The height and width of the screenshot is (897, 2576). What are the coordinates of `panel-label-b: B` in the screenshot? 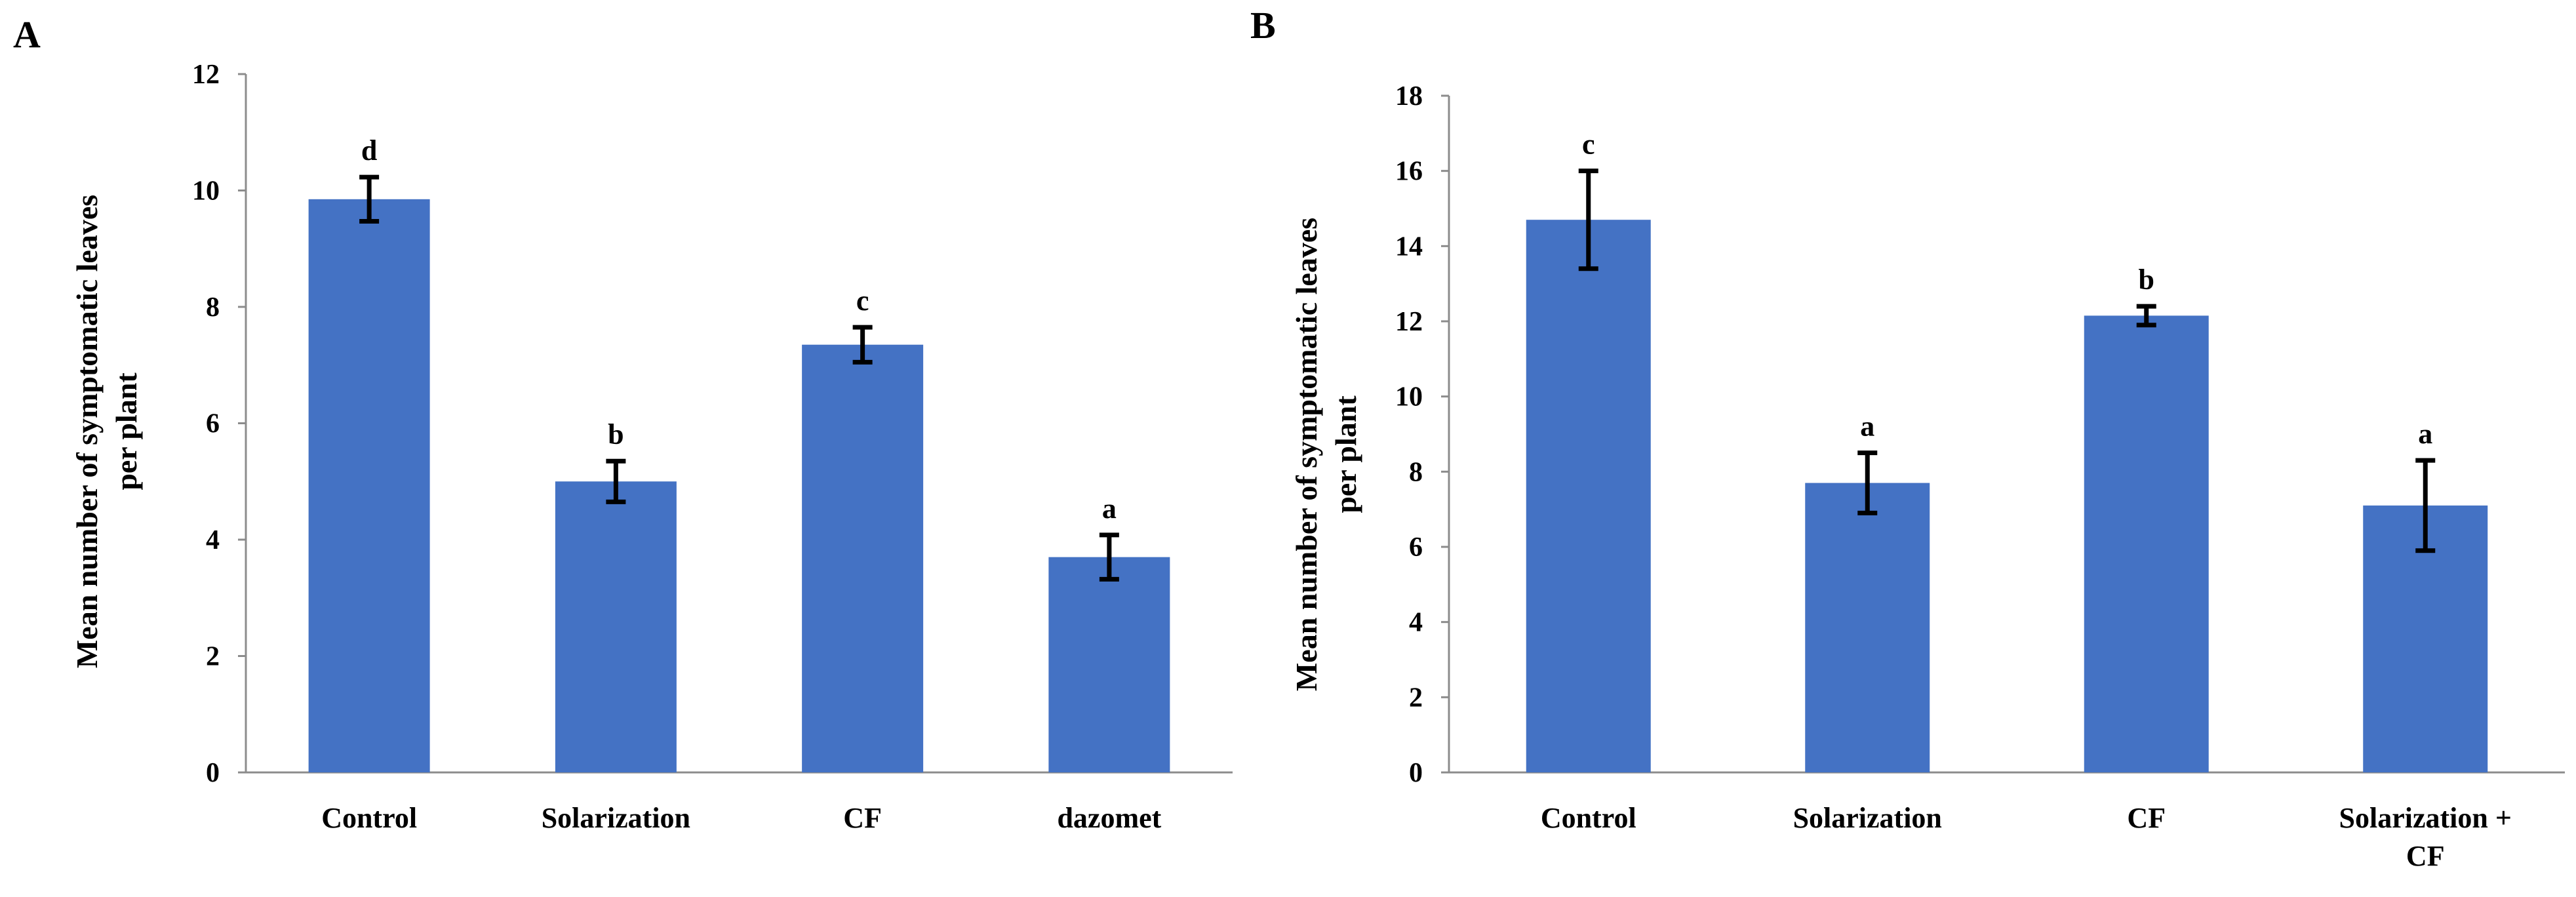 It's located at (1263, 26).